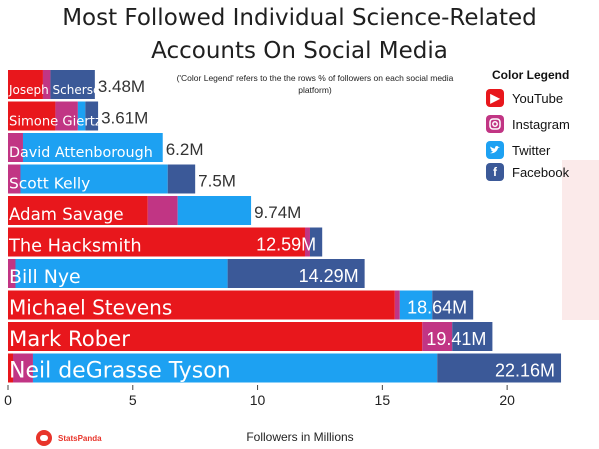  What do you see at coordinates (329, 276) in the screenshot?
I see `bar-value-6: 14.29M` at bounding box center [329, 276].